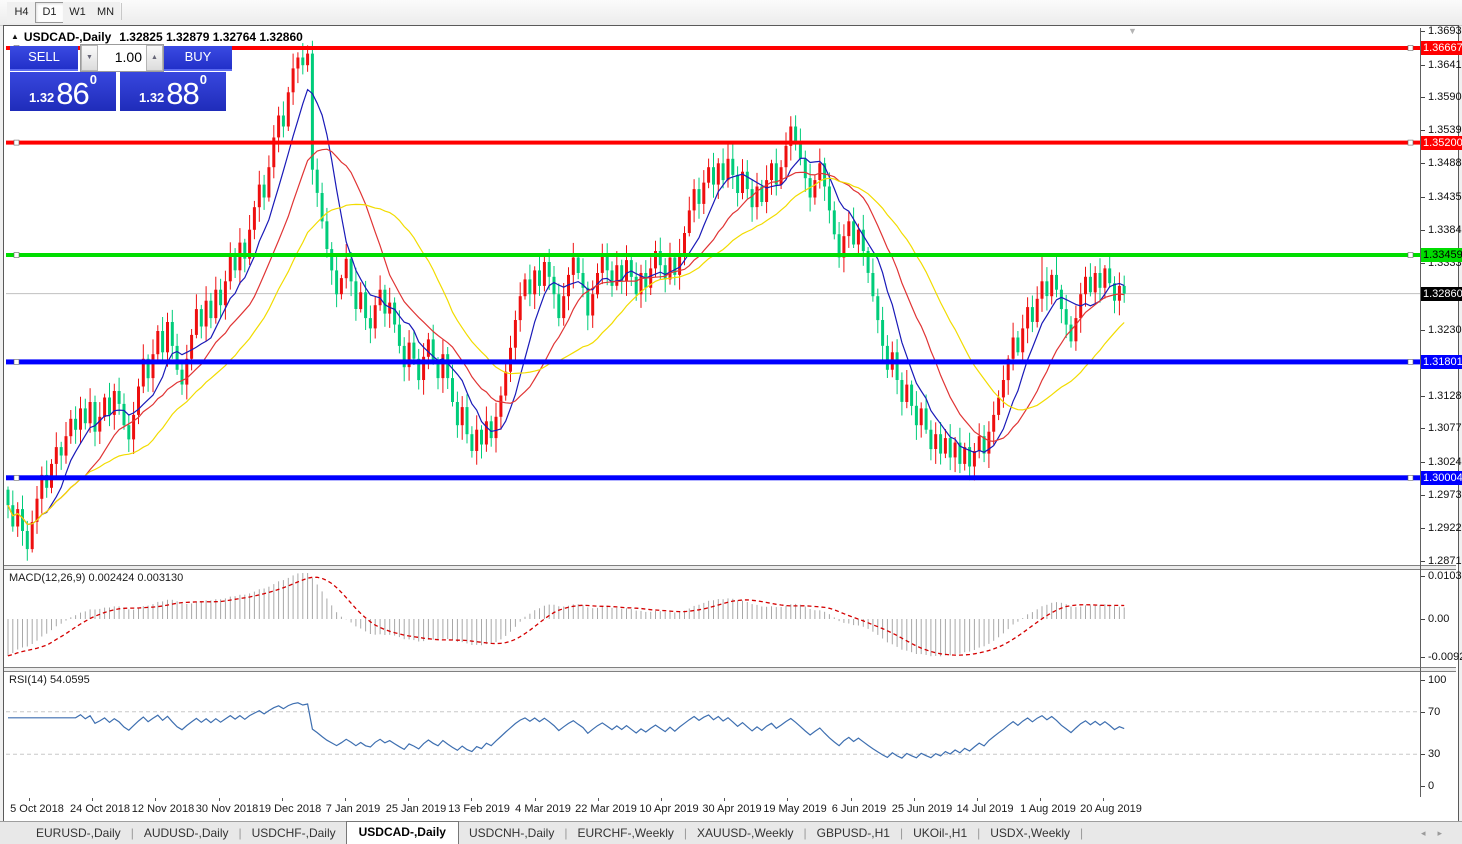 The image size is (1462, 844). What do you see at coordinates (128, 57) in the screenshot?
I see `volume-value: 1.00` at bounding box center [128, 57].